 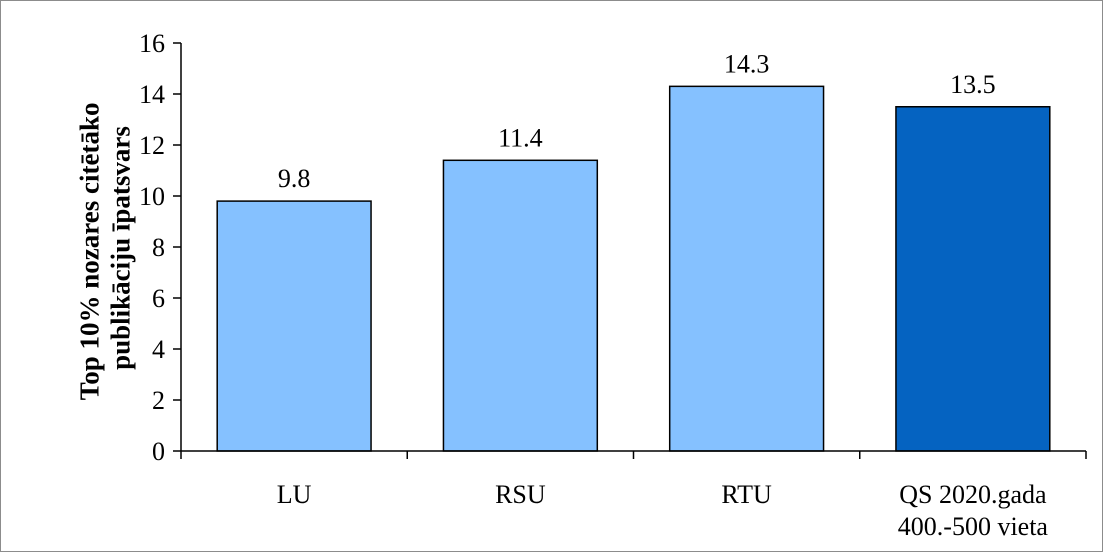 I want to click on x-tick-label-0: LU, so click(x=294, y=494).